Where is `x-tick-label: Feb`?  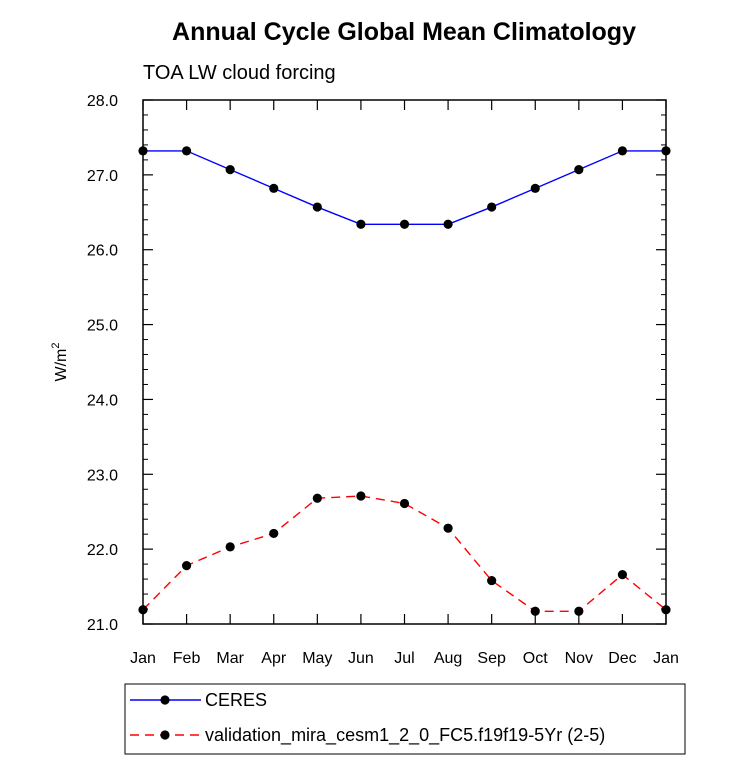 x-tick-label: Feb is located at coordinates (187, 658).